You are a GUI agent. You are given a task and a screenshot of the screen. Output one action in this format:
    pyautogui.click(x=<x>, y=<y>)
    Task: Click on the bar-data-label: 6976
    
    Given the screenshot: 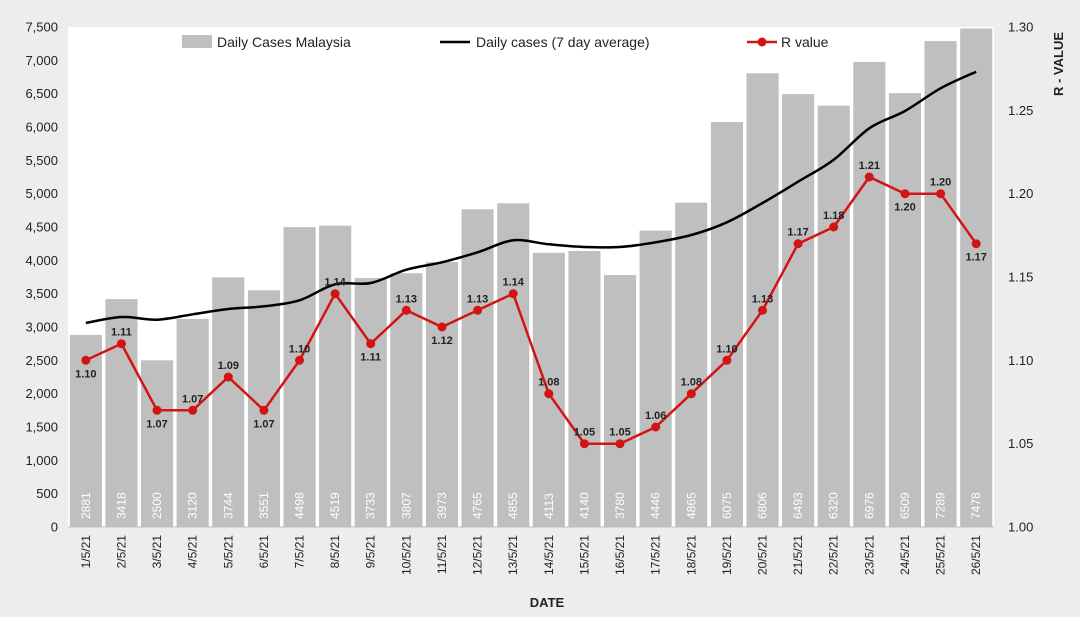 What is the action you would take?
    pyautogui.click(x=869, y=505)
    